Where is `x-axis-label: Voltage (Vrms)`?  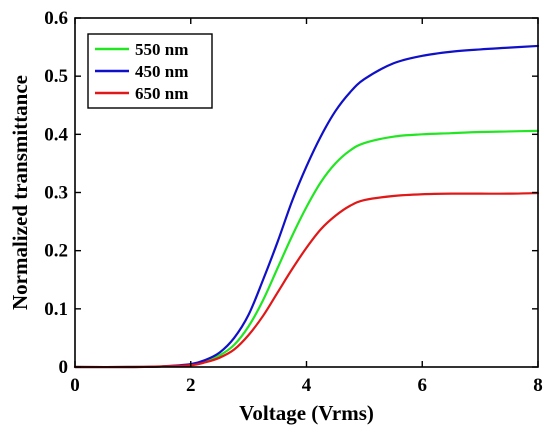
x-axis-label: Voltage (Vrms) is located at coordinates (306, 413).